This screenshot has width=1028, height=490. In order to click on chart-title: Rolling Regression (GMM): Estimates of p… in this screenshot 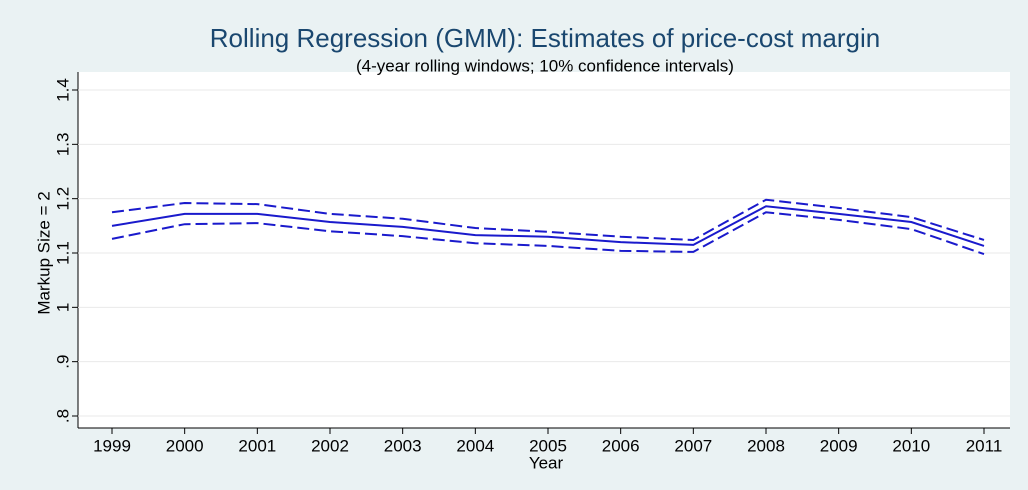, I will do `click(545, 38)`.